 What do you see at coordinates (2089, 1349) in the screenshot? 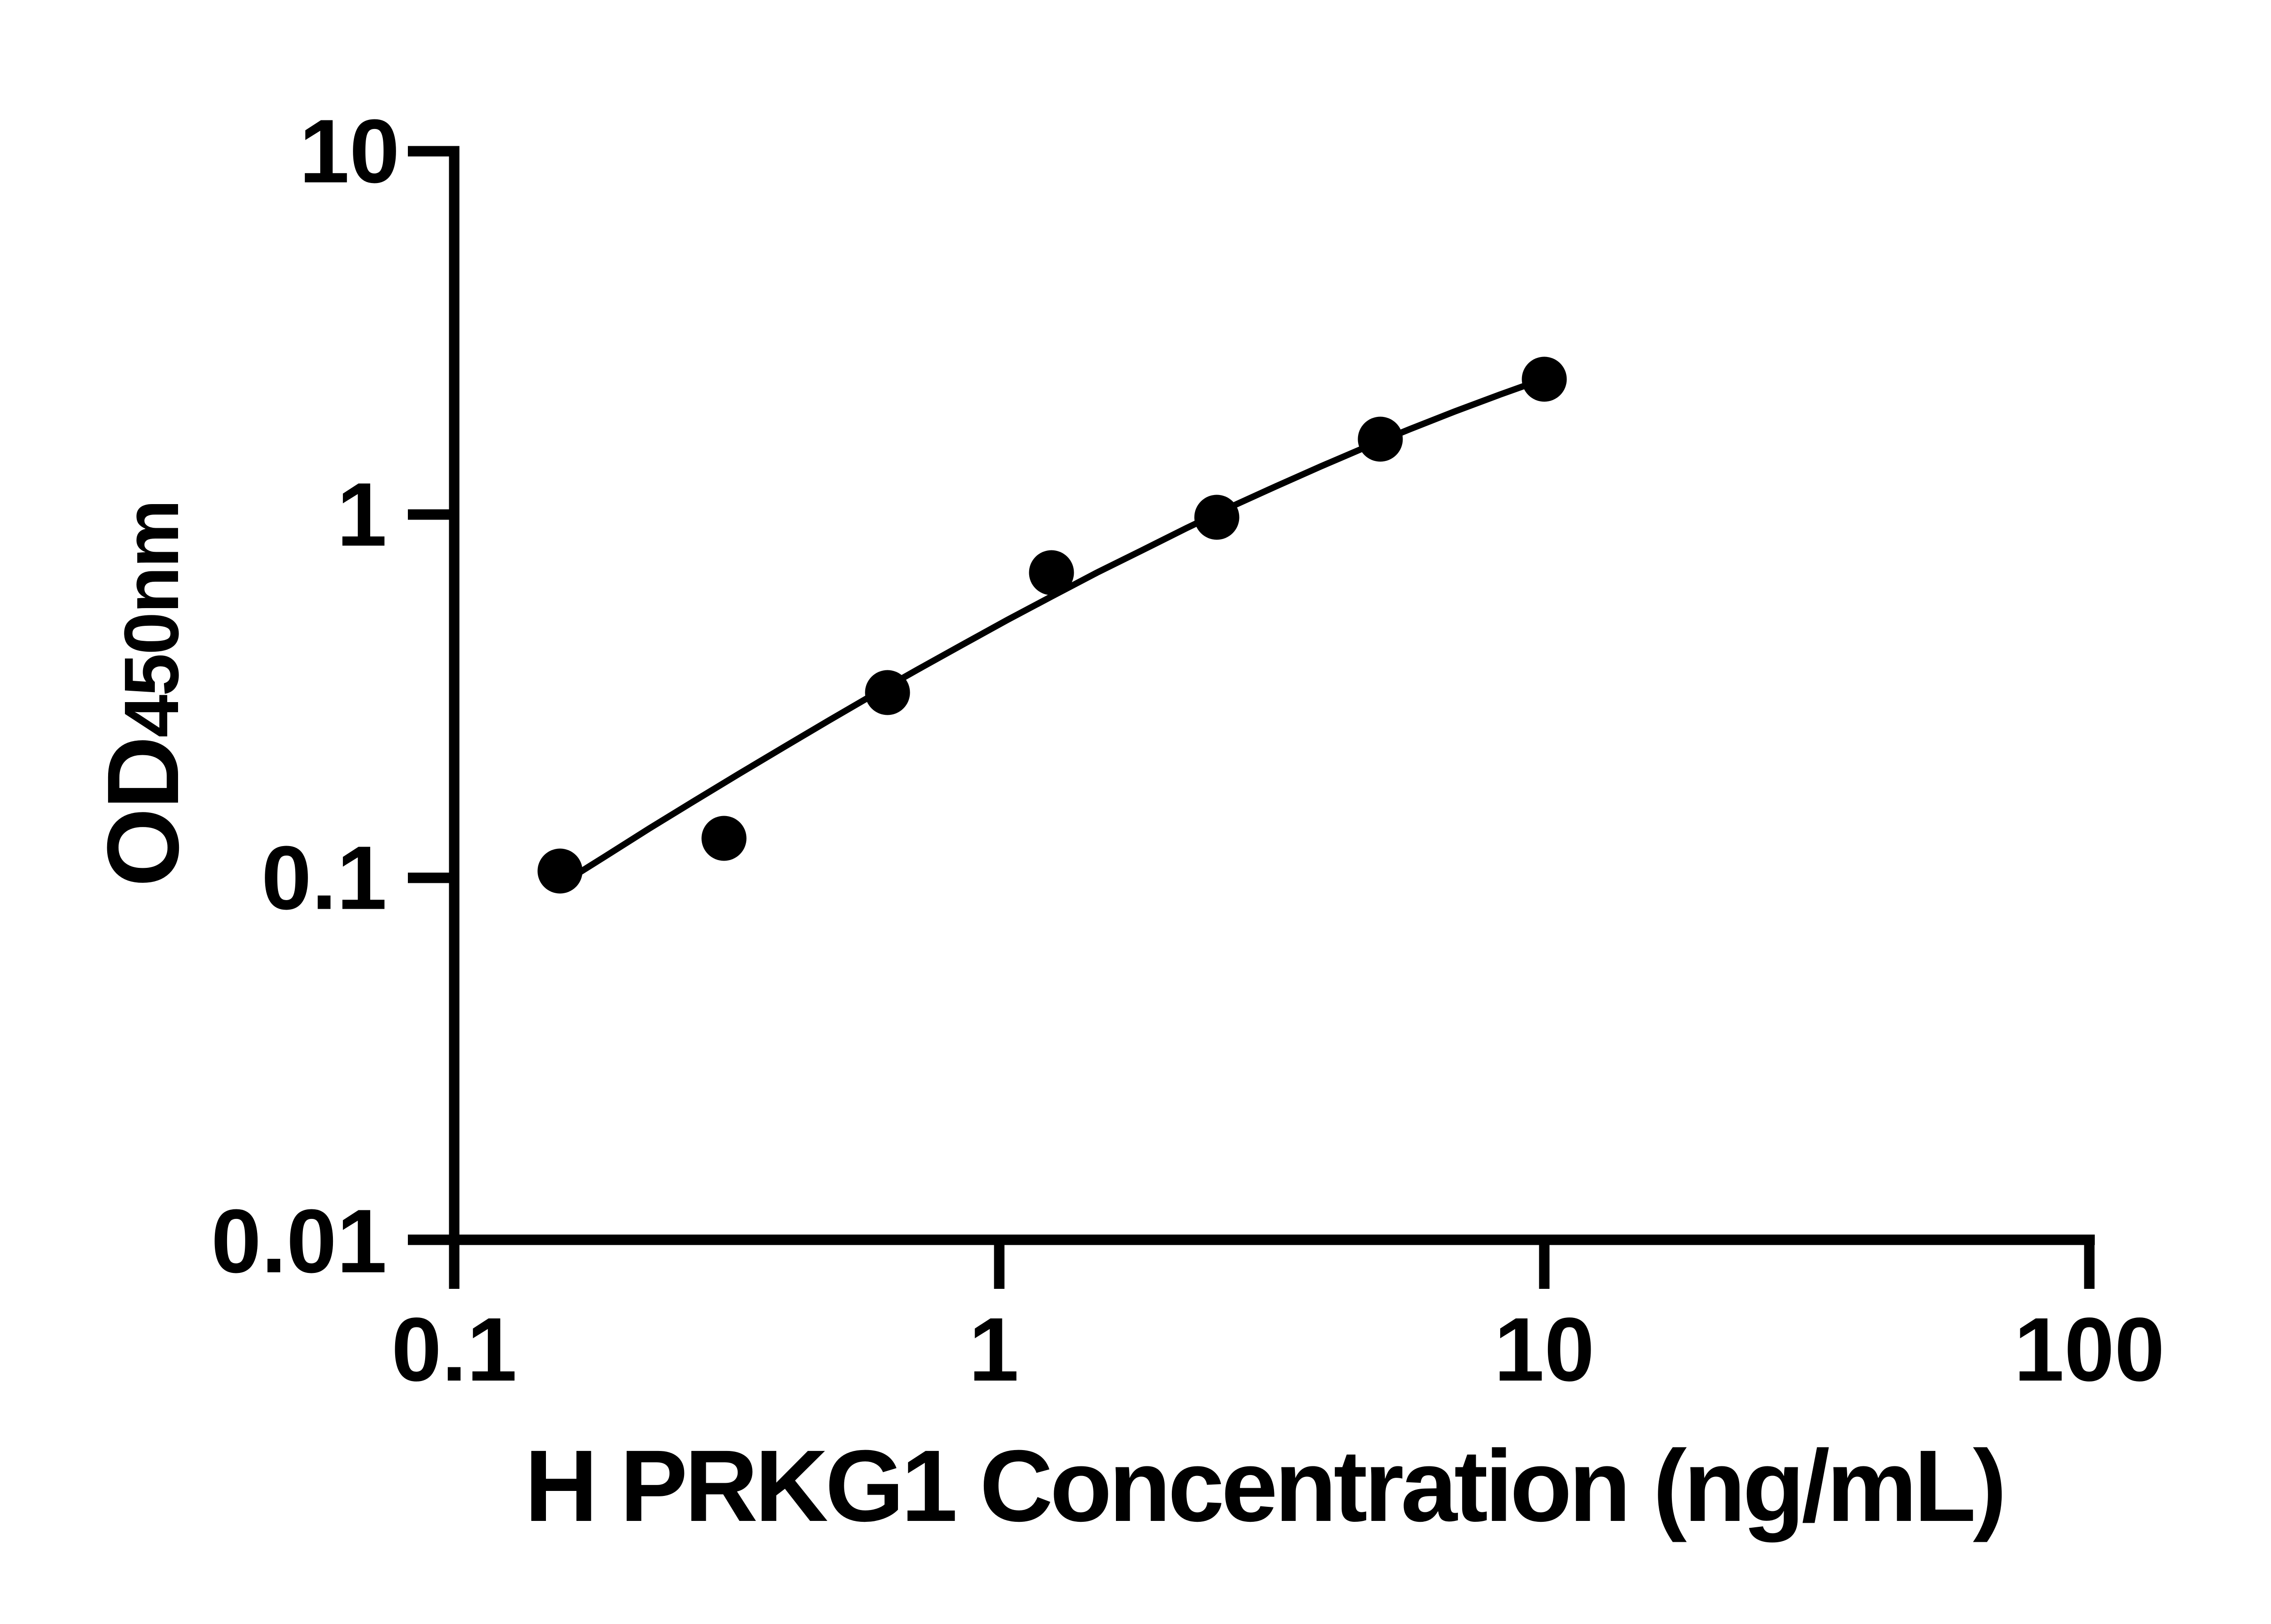
I see `svg-text: 100` at bounding box center [2089, 1349].